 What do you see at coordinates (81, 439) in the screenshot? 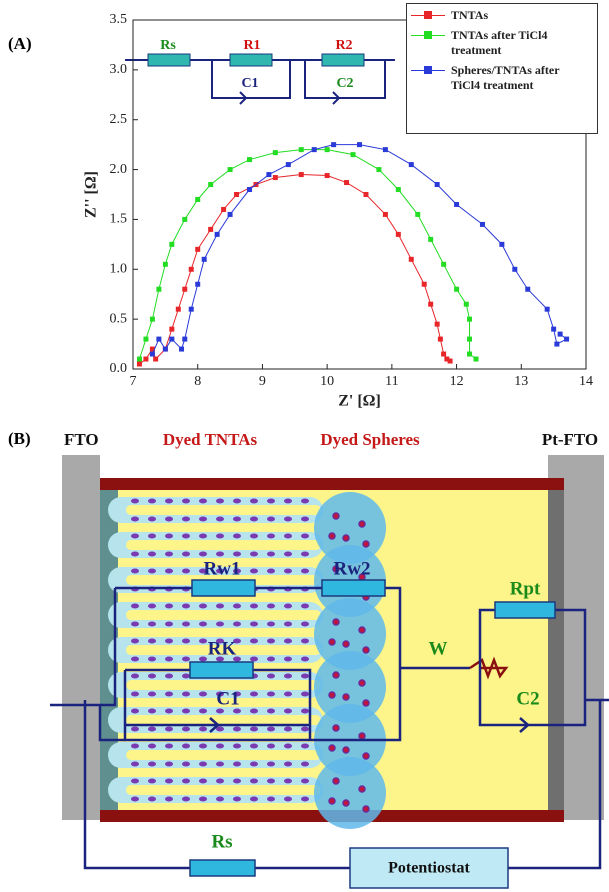
I see `electrode-label: FTO` at bounding box center [81, 439].